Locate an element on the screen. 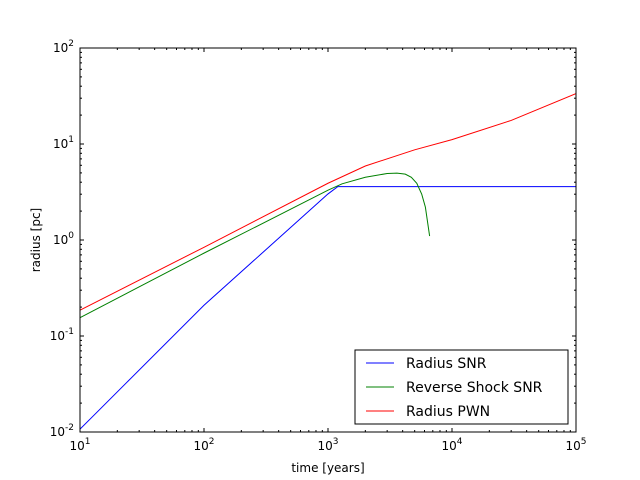  legend-label: Reverse Shock SNR is located at coordinates (474, 388).